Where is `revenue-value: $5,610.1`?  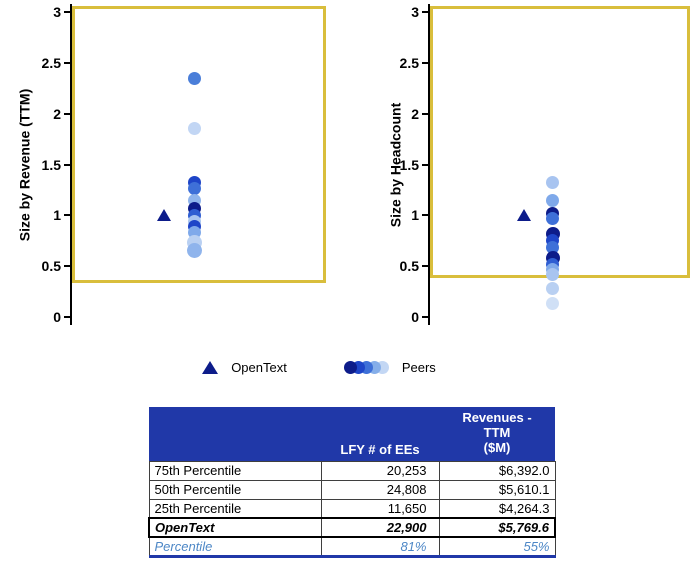
revenue-value: $5,610.1 is located at coordinates (497, 489).